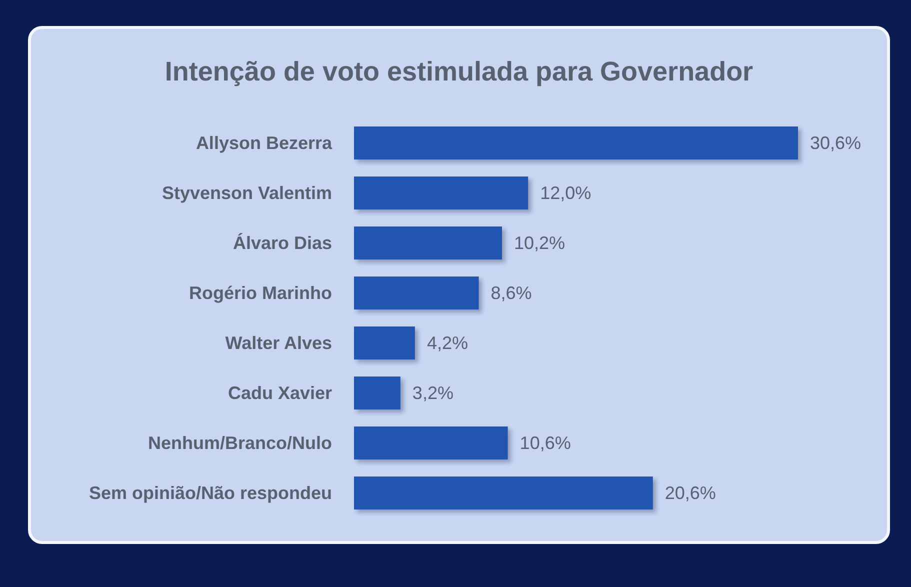 This screenshot has height=587, width=911. What do you see at coordinates (280, 393) in the screenshot?
I see `y-tick-label: Cadu Xavier` at bounding box center [280, 393].